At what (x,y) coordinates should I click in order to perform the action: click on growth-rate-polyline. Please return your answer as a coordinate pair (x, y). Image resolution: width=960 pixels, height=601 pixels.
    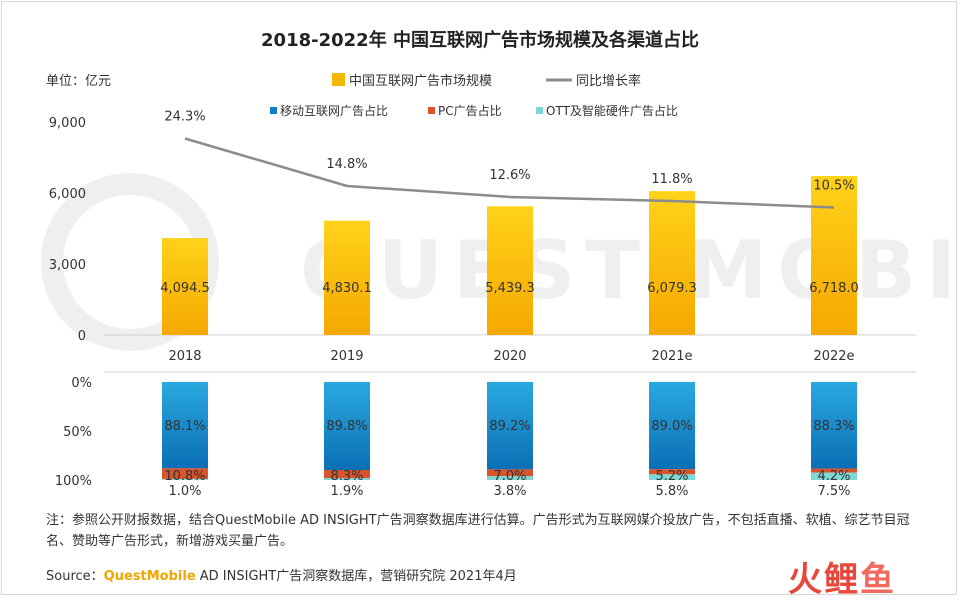
    Looking at the image, I should click on (509, 173).